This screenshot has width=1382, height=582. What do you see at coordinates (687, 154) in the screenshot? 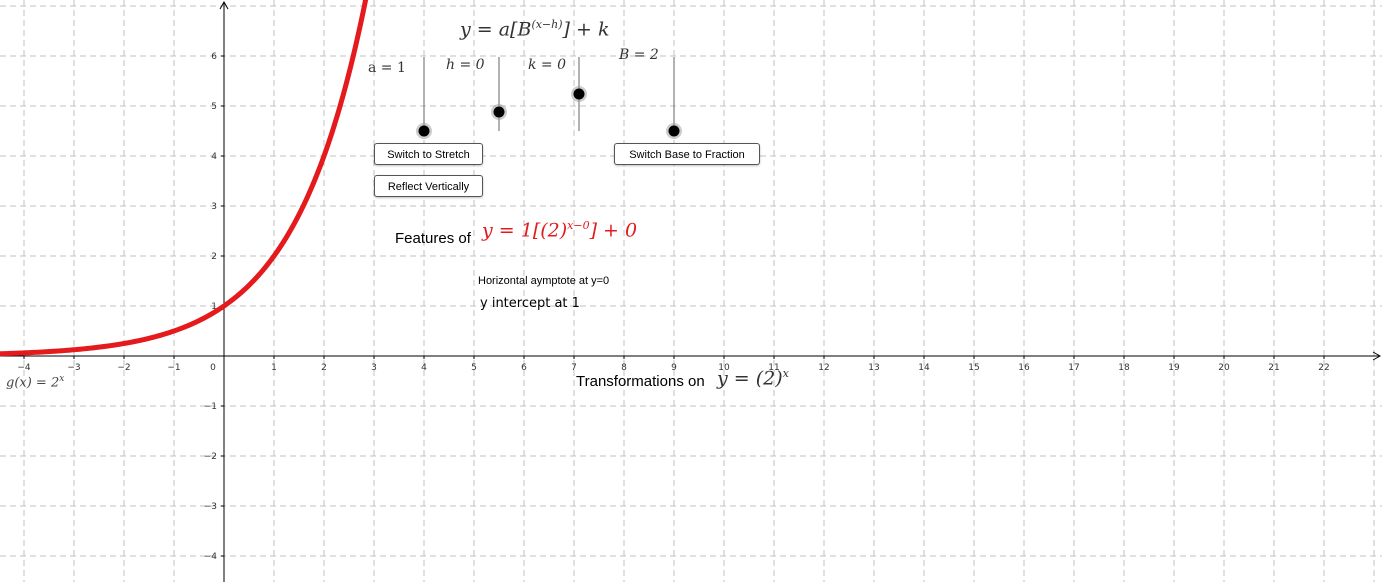
I see `switch-base-to-fraction-button: Switch Base to Fraction` at bounding box center [687, 154].